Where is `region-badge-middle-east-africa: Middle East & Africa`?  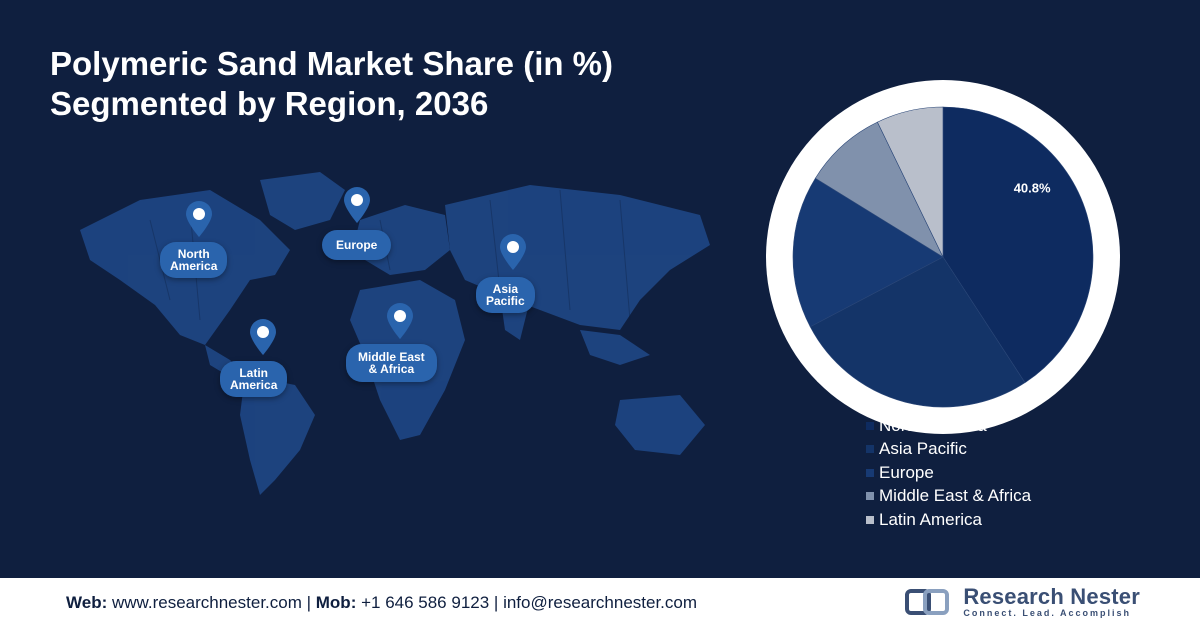
region-badge-middle-east-africa: Middle East & Africa is located at coordinates (391, 363).